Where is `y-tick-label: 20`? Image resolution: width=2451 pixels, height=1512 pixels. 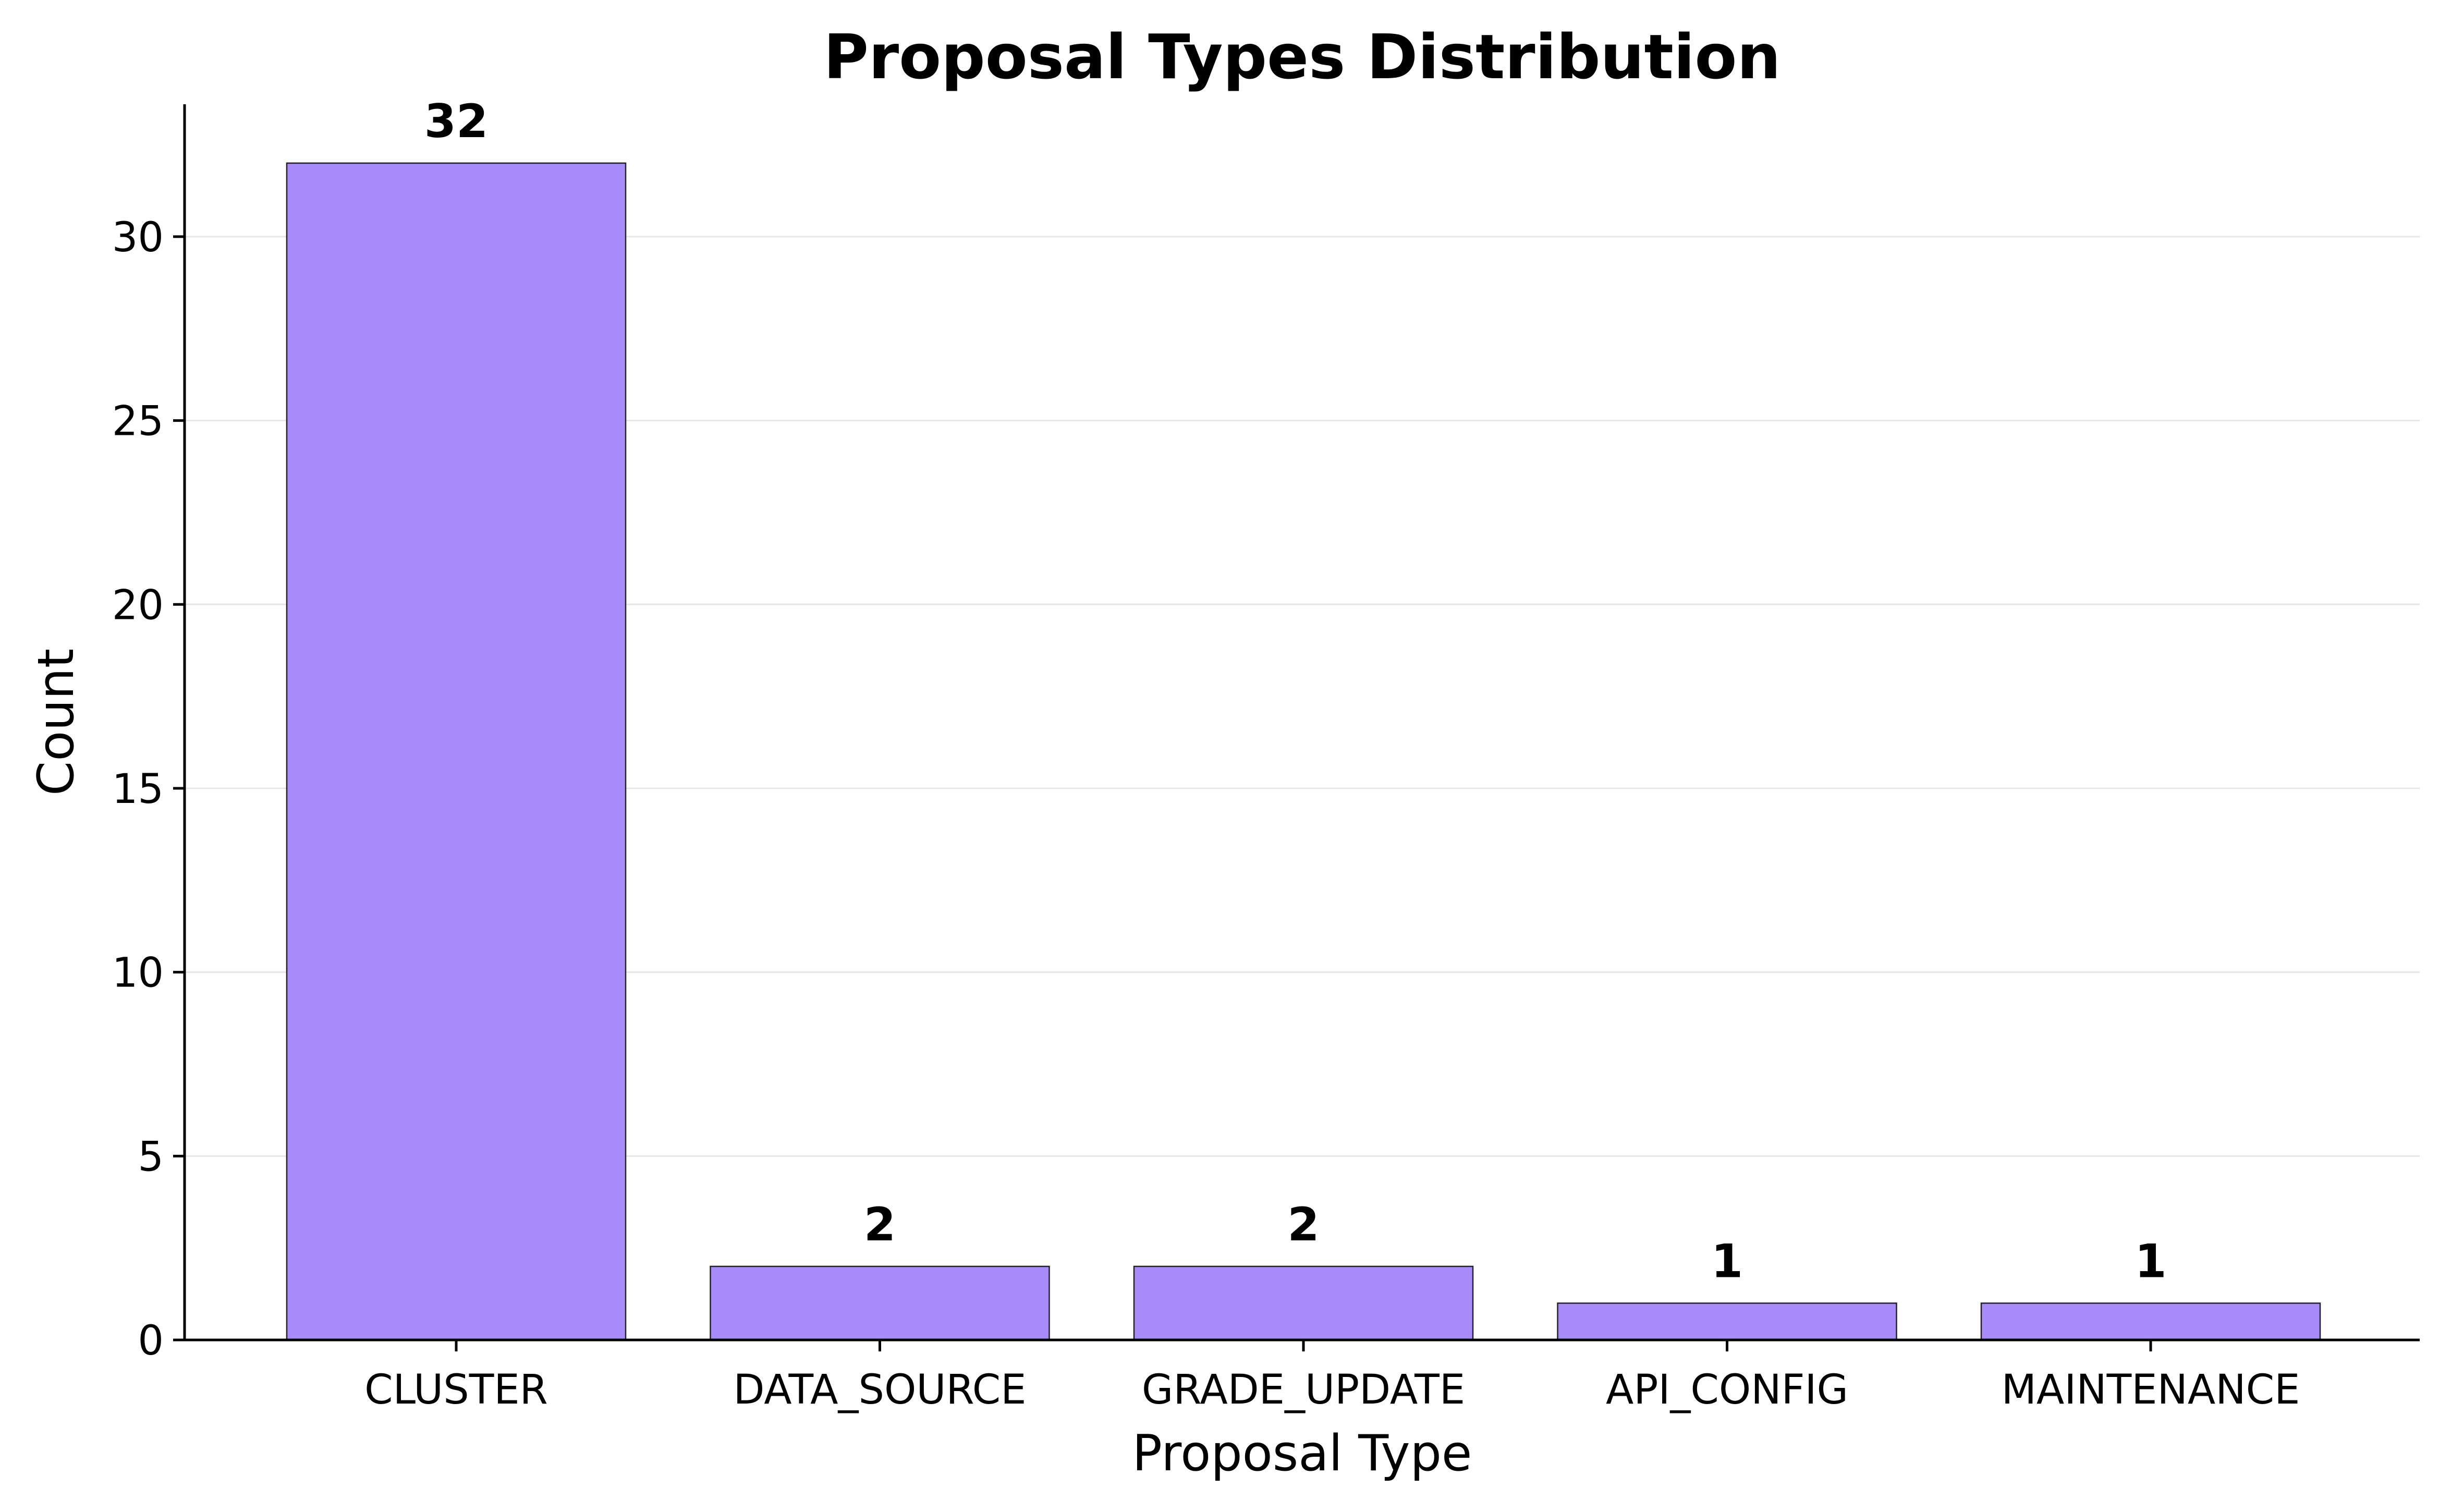 y-tick-label: 20 is located at coordinates (138, 605).